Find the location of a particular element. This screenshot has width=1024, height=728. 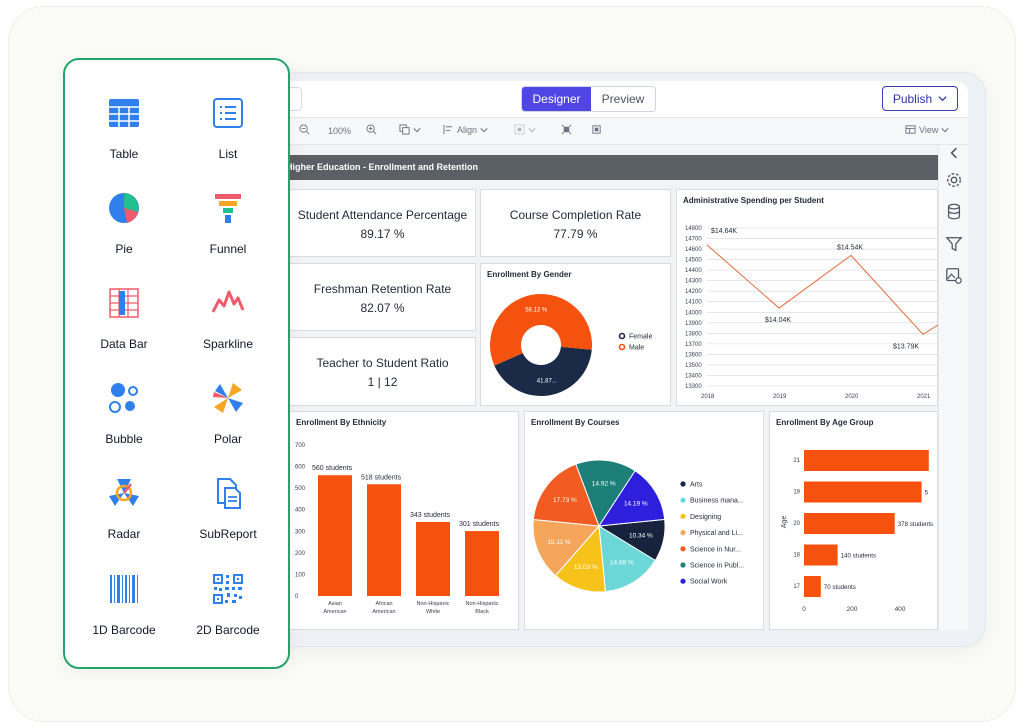

y-tick-label: 18 is located at coordinates (796, 556).